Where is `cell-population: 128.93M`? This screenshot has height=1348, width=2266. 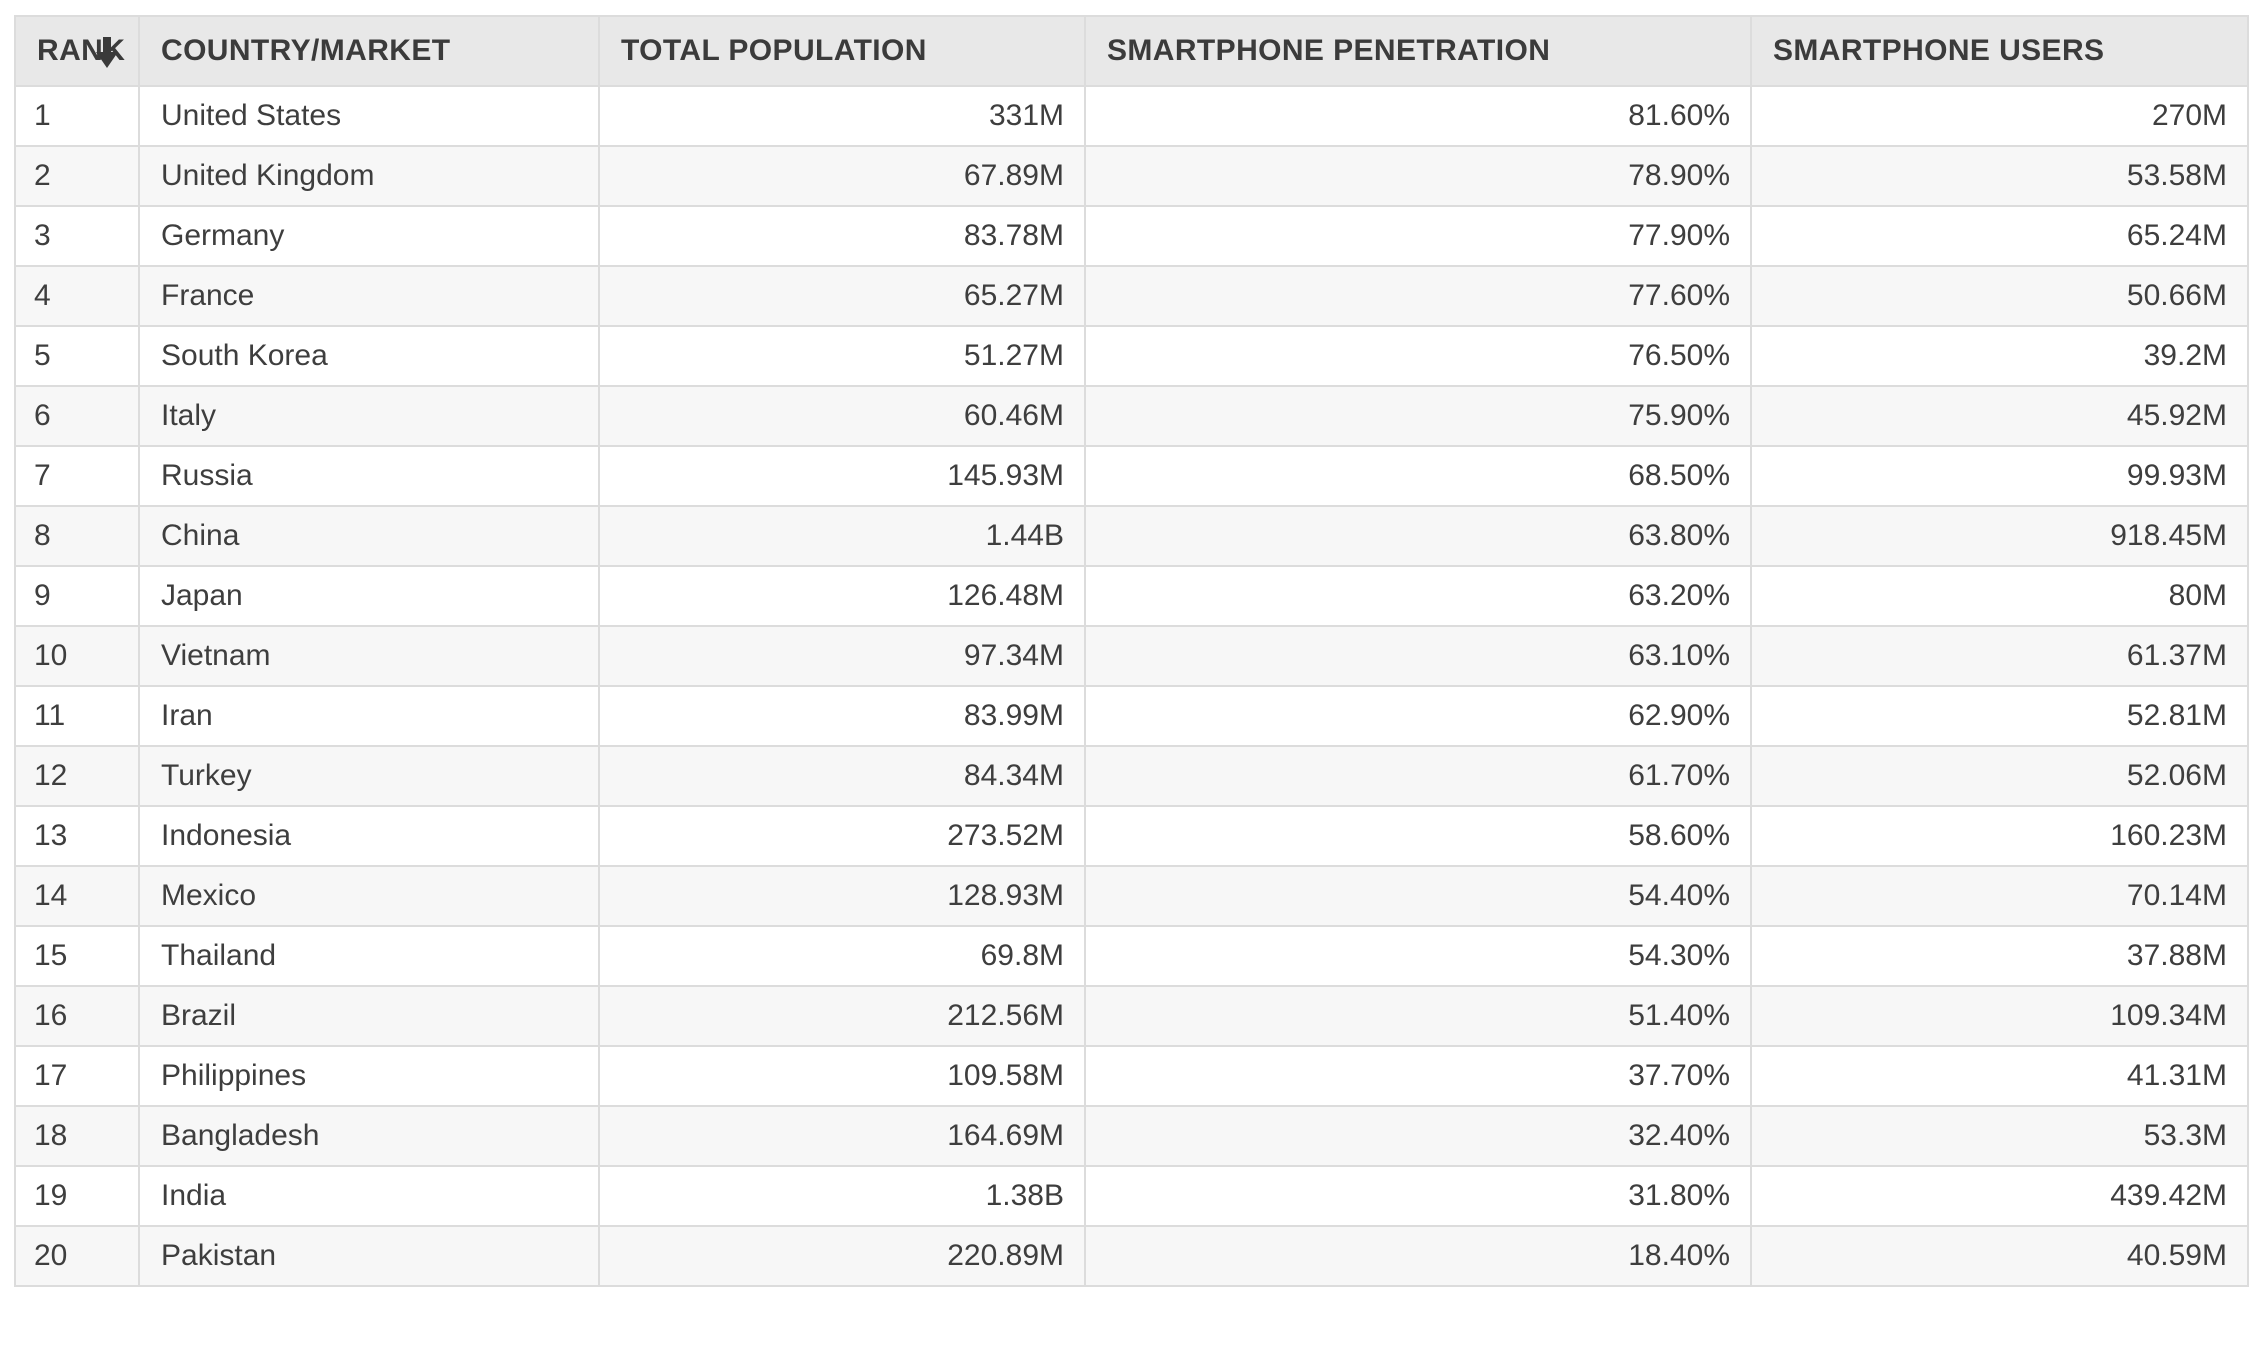 cell-population: 128.93M is located at coordinates (842, 896).